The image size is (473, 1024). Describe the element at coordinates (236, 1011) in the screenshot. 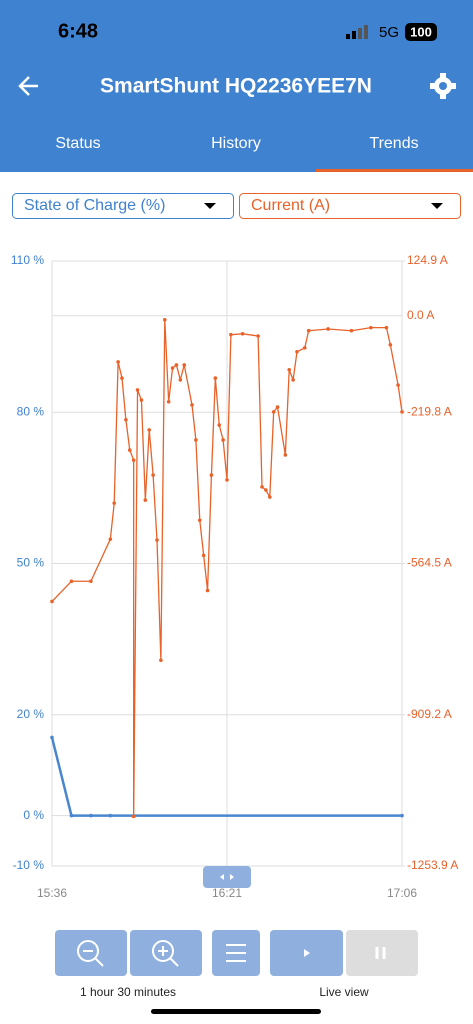

I see `home-indicator` at that location.